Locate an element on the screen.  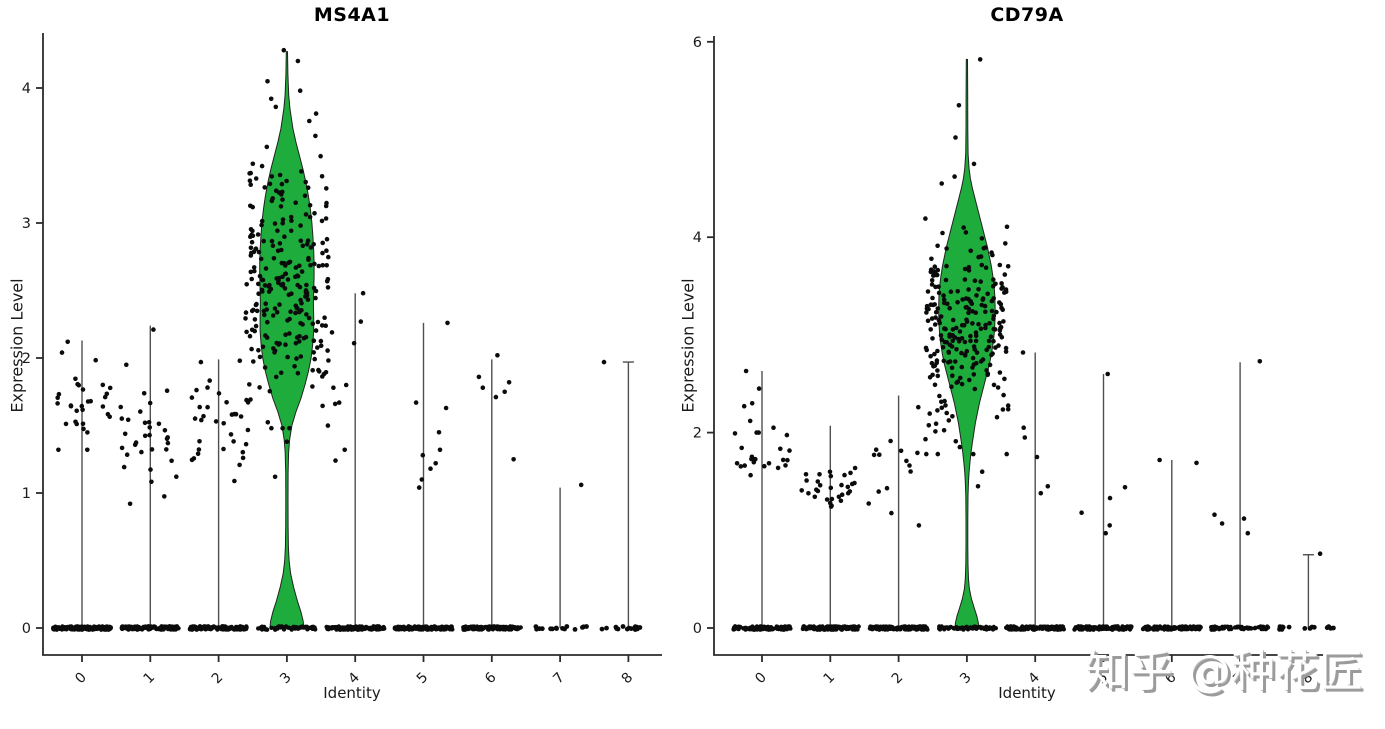
x-tick-label: 0 is located at coordinates (81, 679).